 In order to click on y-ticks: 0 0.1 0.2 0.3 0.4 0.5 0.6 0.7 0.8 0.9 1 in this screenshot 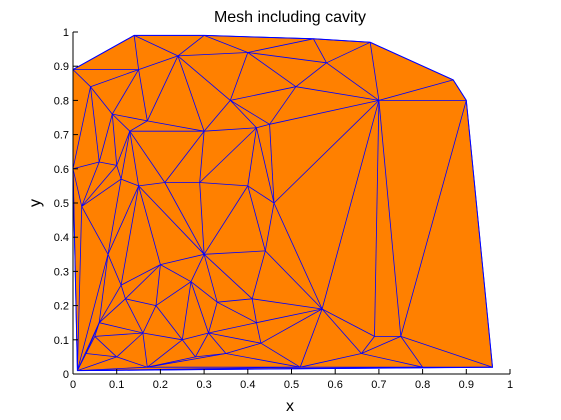, I will do `click(66, 204)`.